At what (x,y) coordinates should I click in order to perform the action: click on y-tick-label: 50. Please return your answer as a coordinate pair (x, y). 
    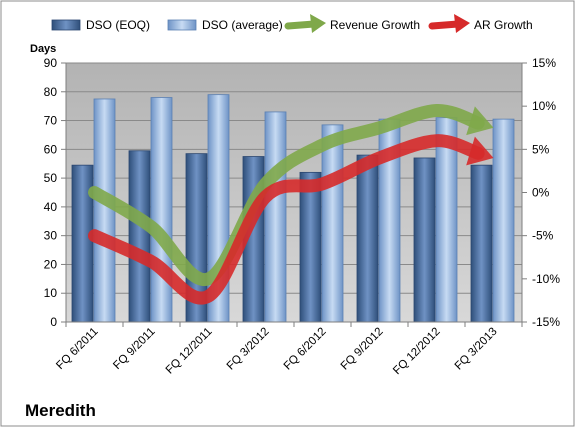
    Looking at the image, I should click on (51, 178).